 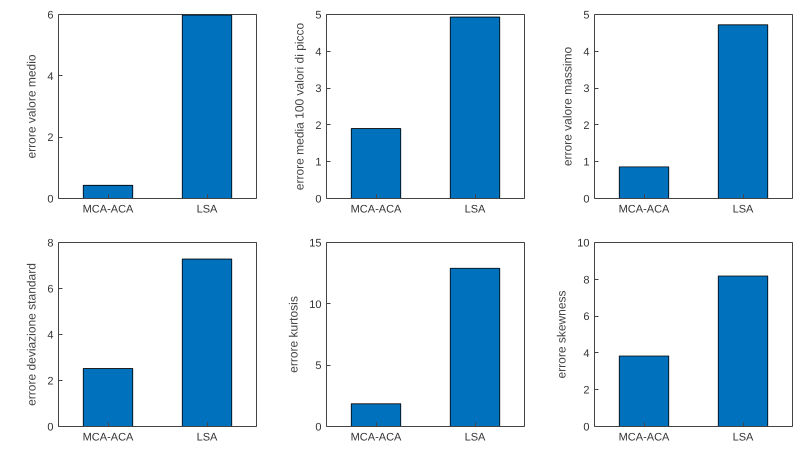 I want to click on y-axis-title: errore kurtosis, so click(x=293, y=334).